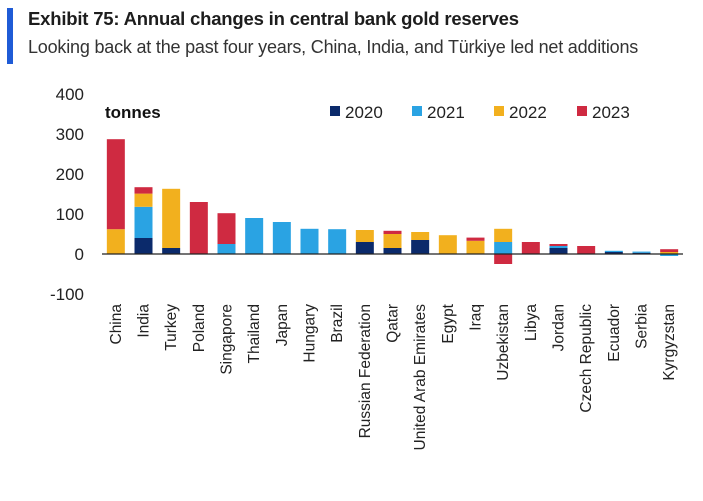 This screenshot has height=501, width=703. What do you see at coordinates (420, 377) in the screenshot?
I see `category-label: United Arab Emirates` at bounding box center [420, 377].